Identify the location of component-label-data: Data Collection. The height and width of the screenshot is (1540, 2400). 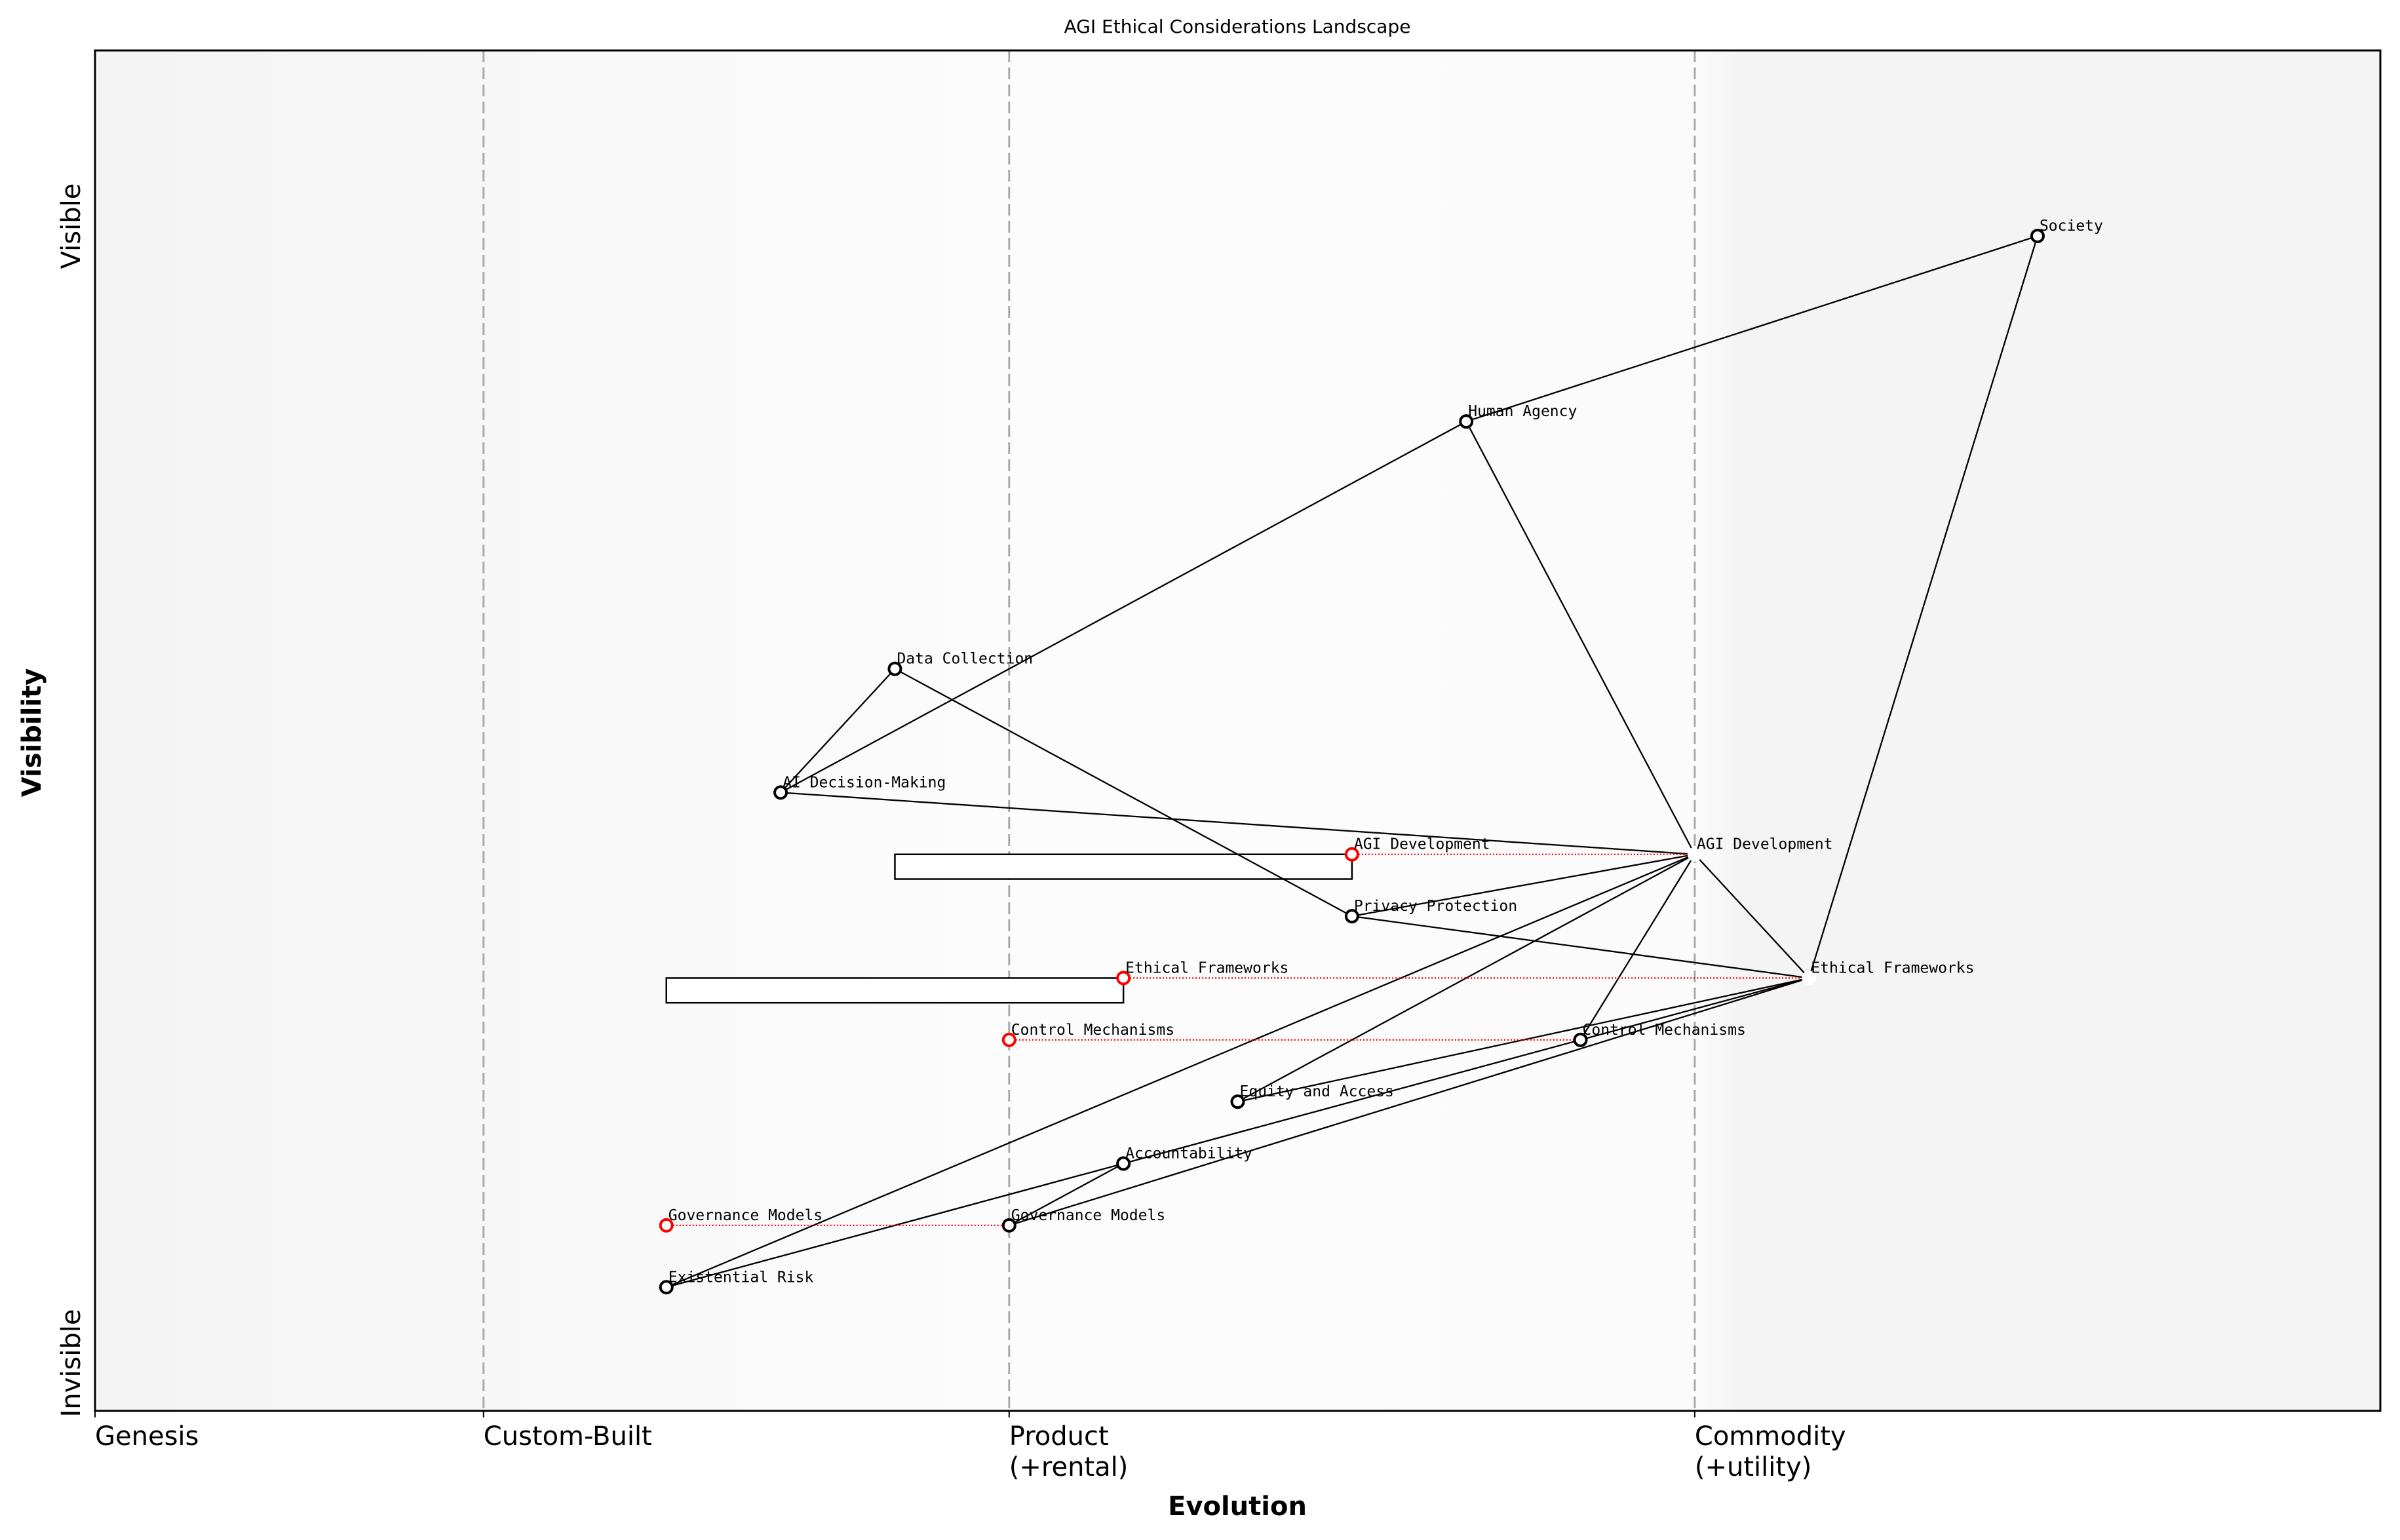
(965, 659).